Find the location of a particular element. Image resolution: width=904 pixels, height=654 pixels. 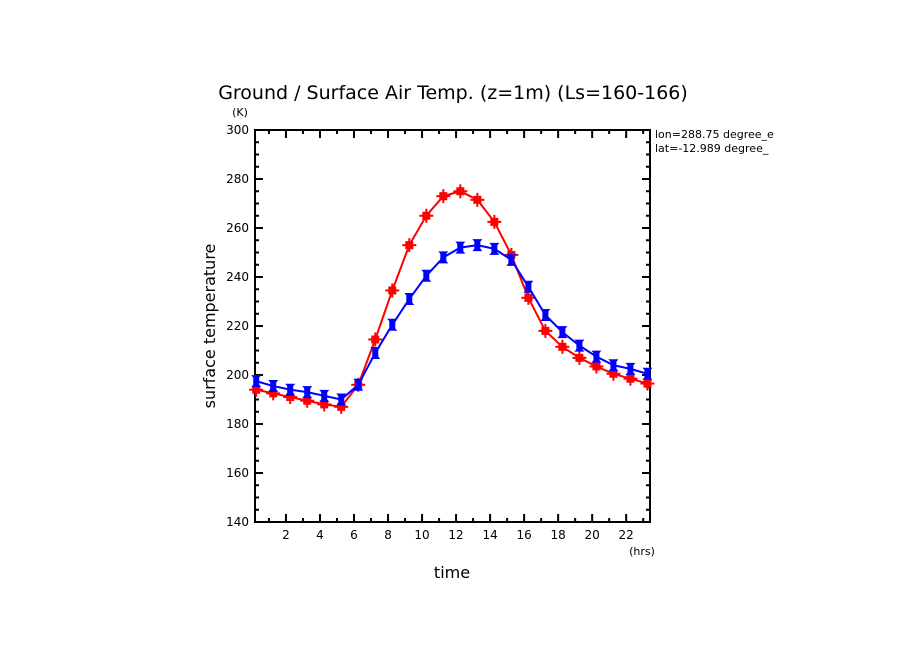

y-tick-label: 260 is located at coordinates (237, 228).